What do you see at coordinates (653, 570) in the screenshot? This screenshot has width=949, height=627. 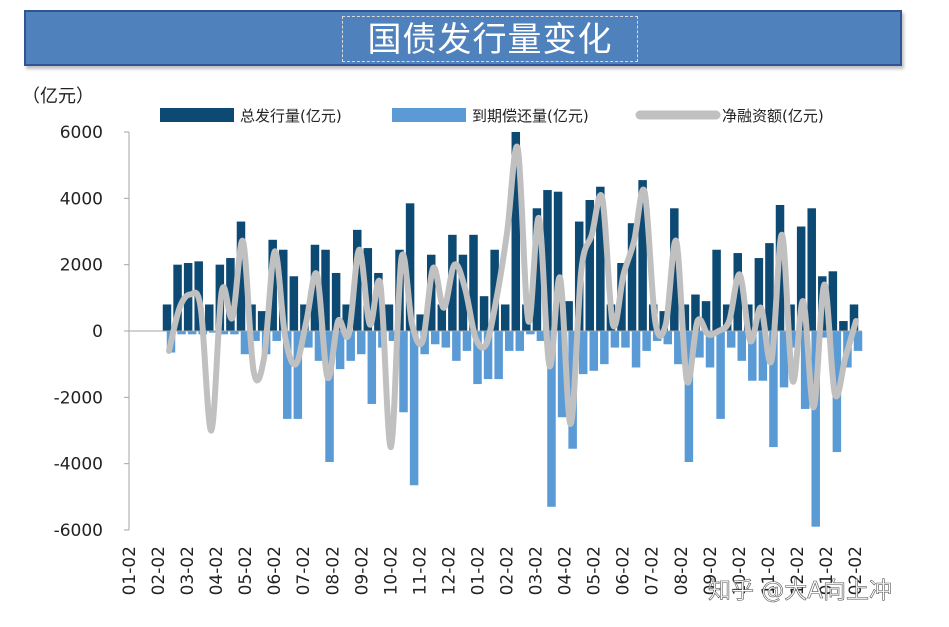 I see `x-tick-label: 07-02` at bounding box center [653, 570].